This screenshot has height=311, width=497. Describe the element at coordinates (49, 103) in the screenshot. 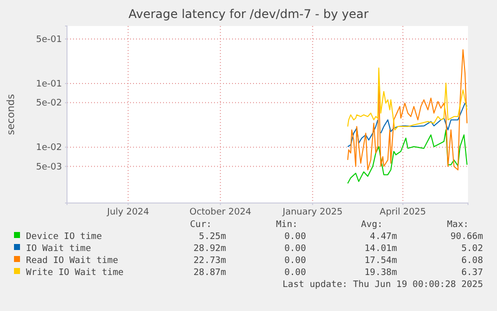

I see `y-tick-label: 5e-02` at that location.